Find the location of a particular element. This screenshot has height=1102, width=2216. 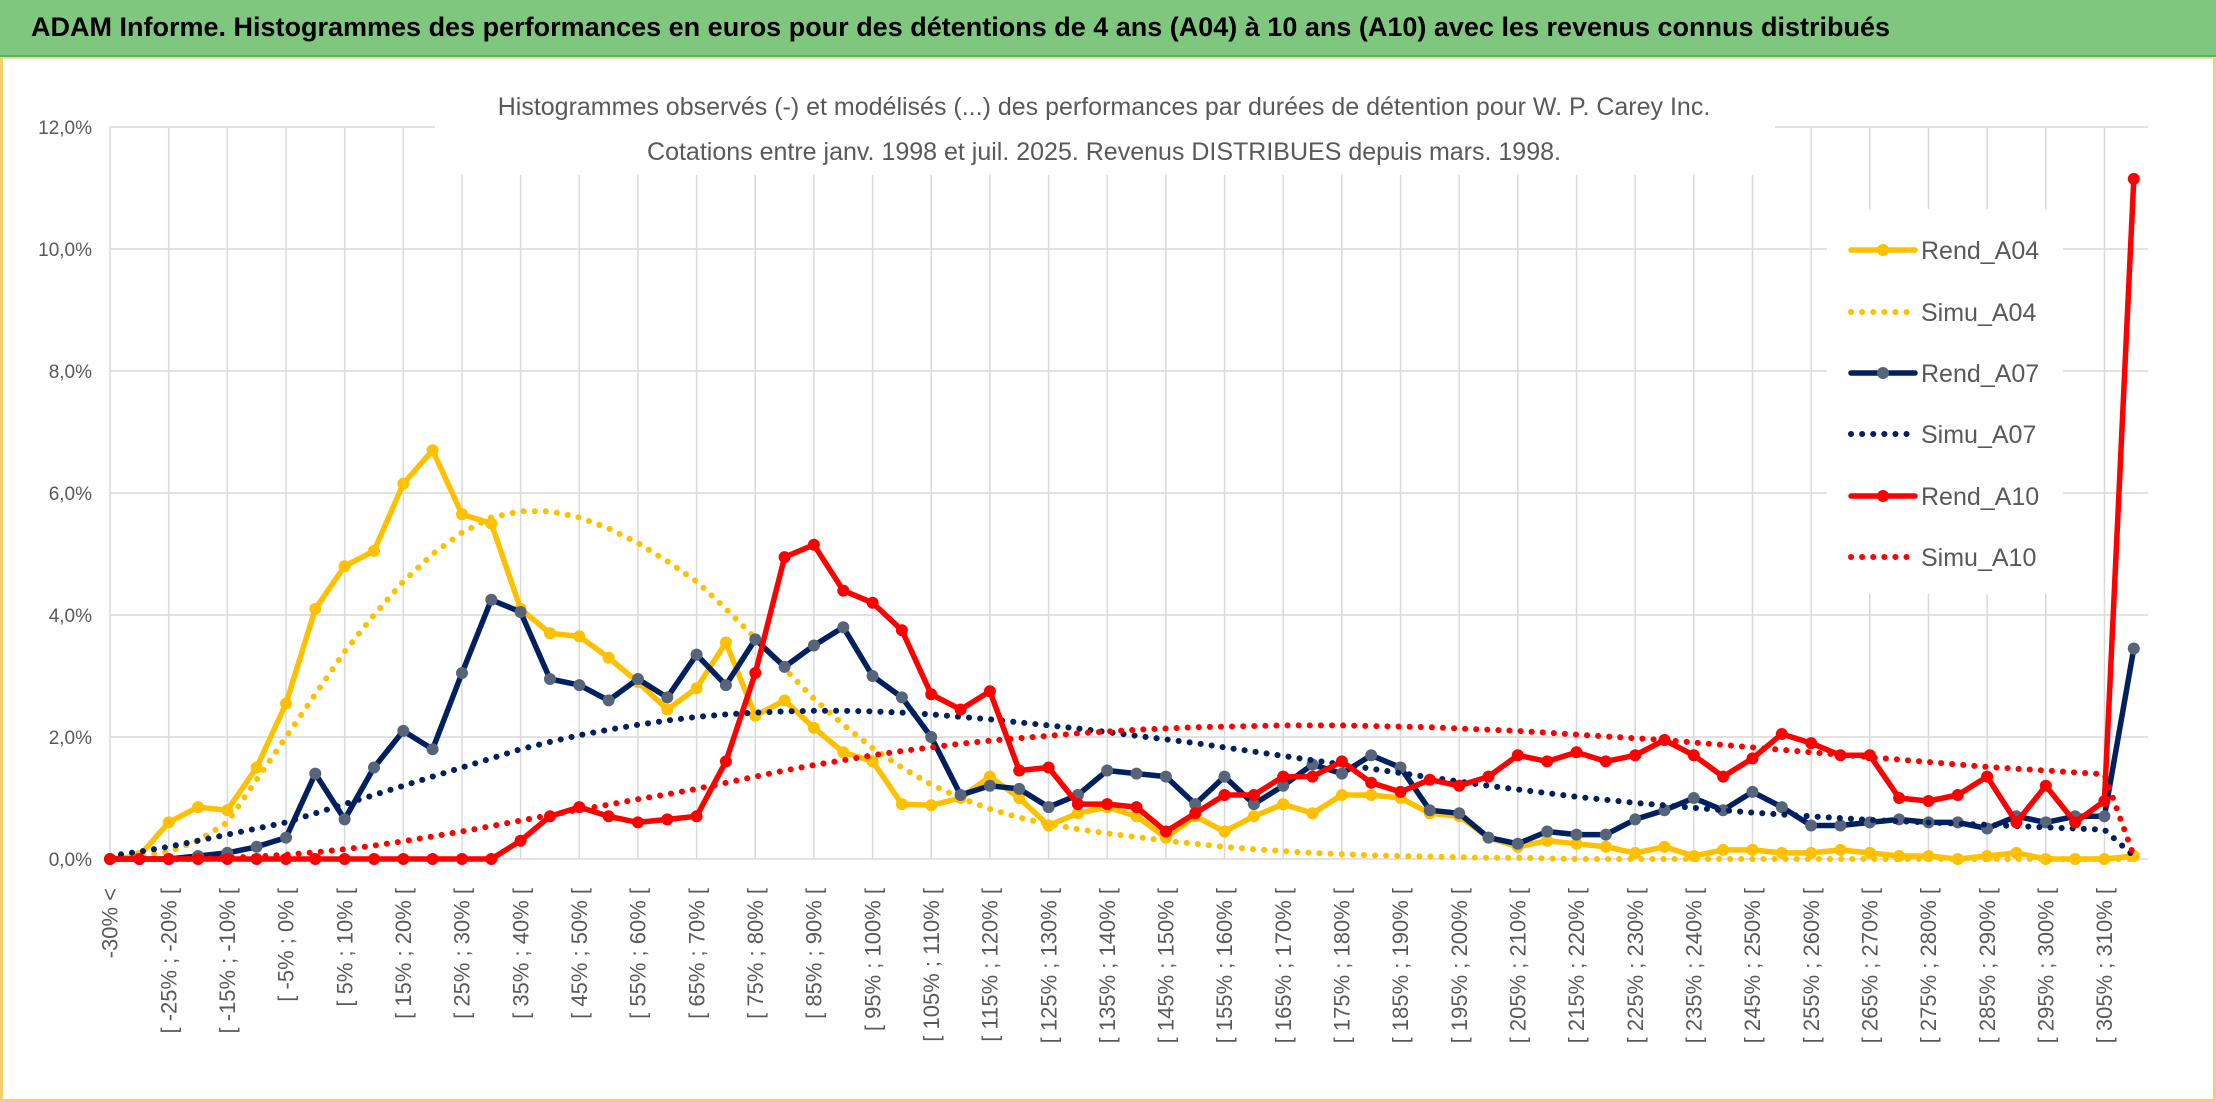

legend-marker-rend-a10 is located at coordinates (1883, 496).